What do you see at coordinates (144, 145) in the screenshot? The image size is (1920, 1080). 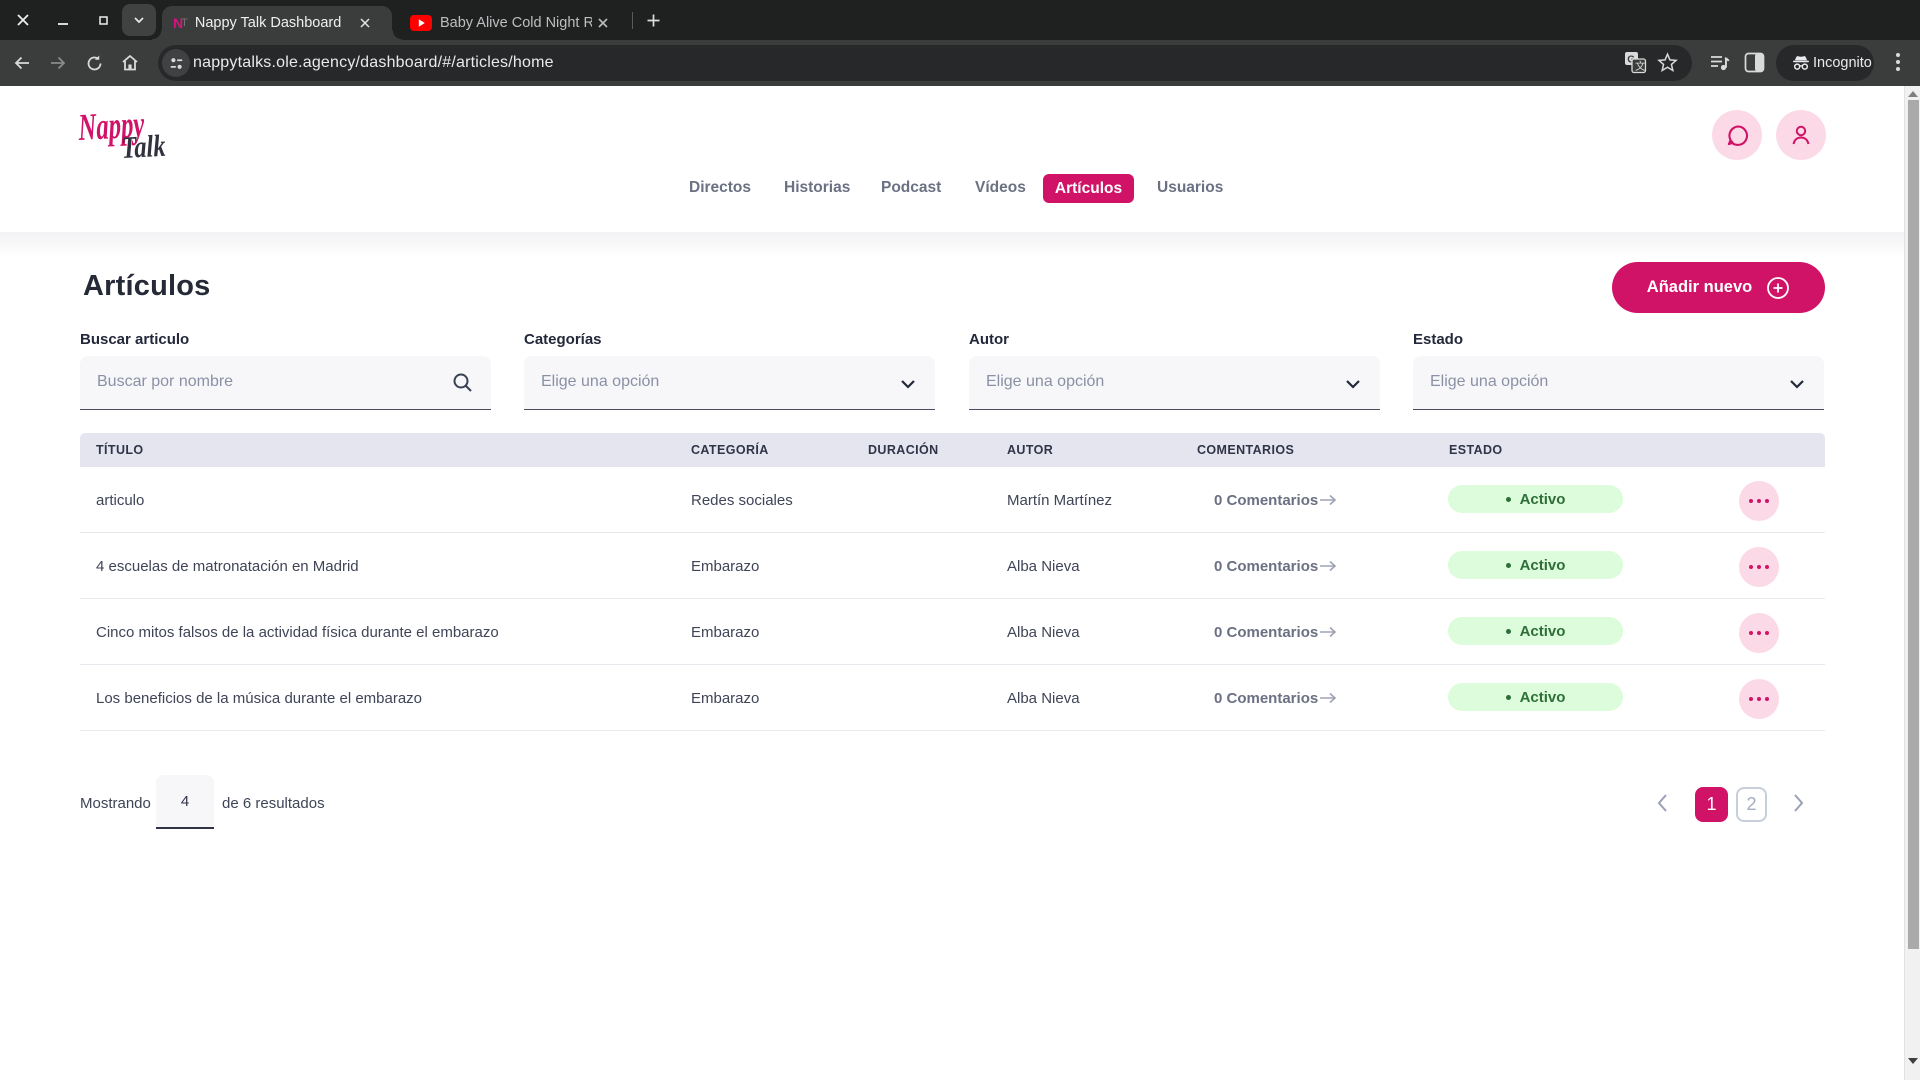 I see `svg-text: Talk` at bounding box center [144, 145].